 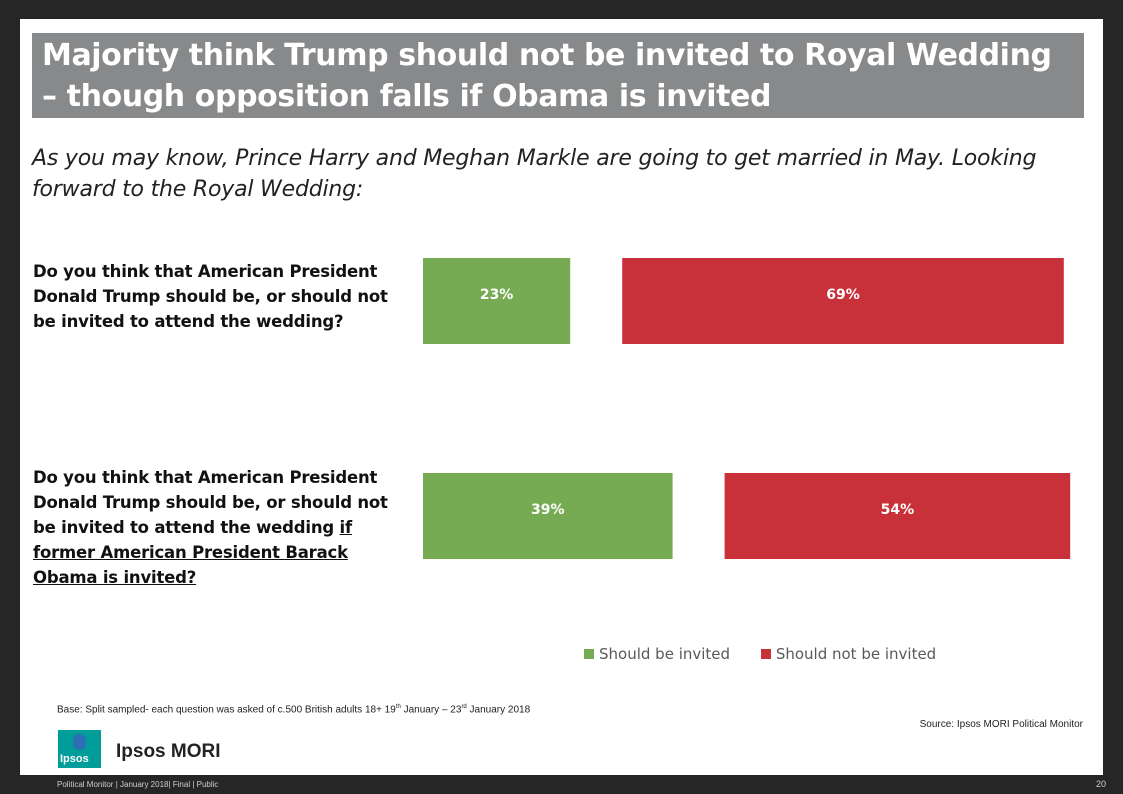 What do you see at coordinates (765, 654) in the screenshot?
I see `legend-swatch-red` at bounding box center [765, 654].